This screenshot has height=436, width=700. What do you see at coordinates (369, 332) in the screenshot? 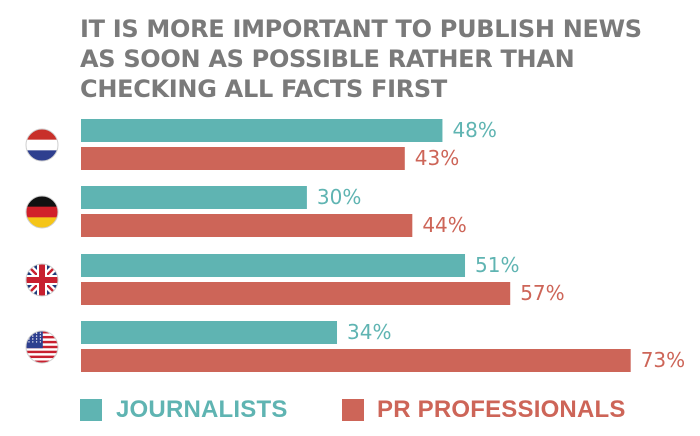
I see `data-label-journalists-usa-flag: 34%` at bounding box center [369, 332].